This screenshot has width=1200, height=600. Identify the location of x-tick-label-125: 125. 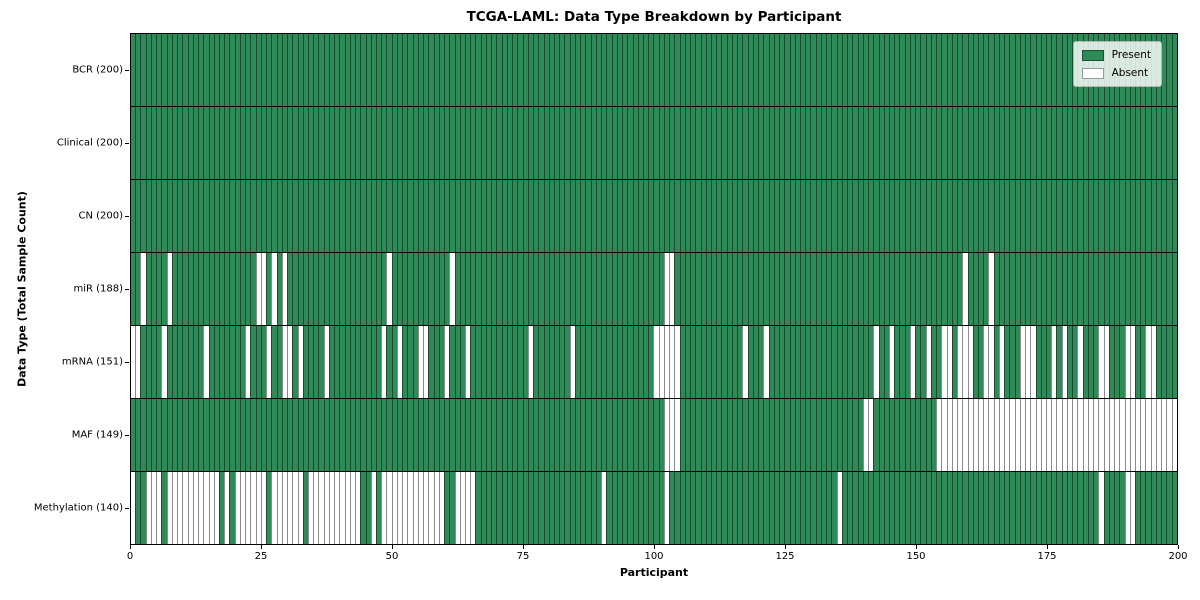
(785, 556).